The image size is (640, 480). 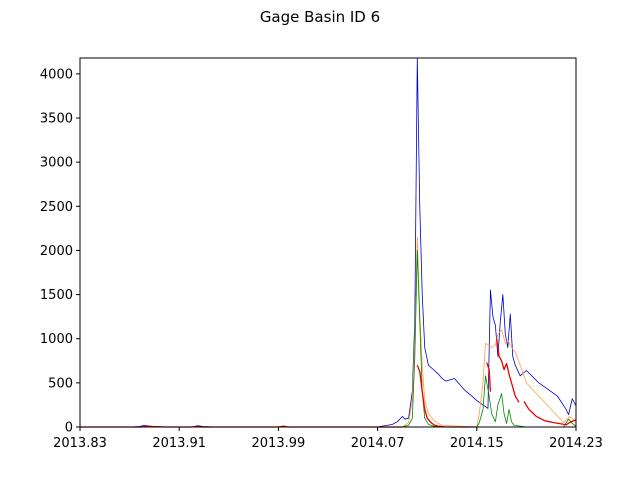 What do you see at coordinates (179, 443) in the screenshot?
I see `x-tick-label: 2013.91` at bounding box center [179, 443].